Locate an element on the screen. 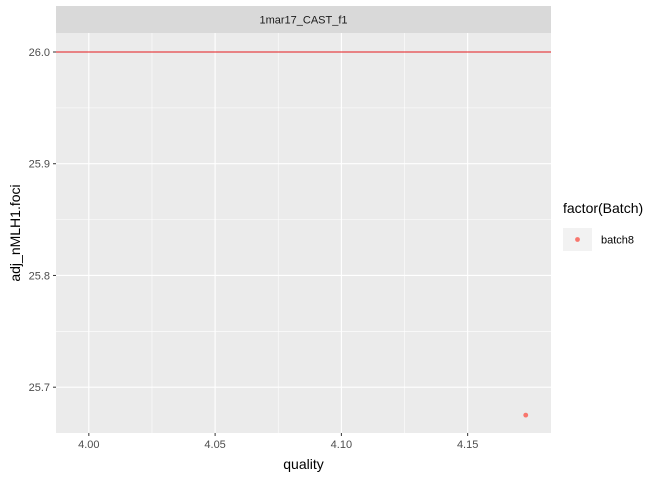  data-points is located at coordinates (526, 415).